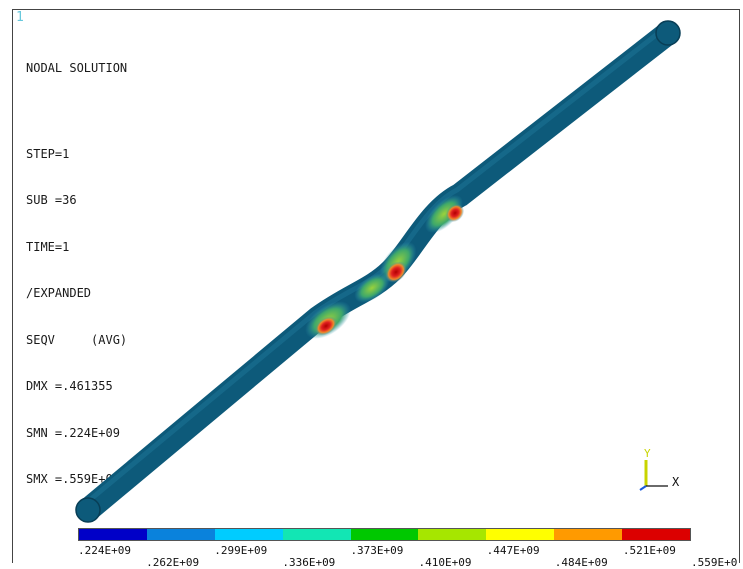 Image resolution: width=743 pixels, height=569 pixels. I want to click on info-line-dmx: DMX =.461355, so click(69, 386).